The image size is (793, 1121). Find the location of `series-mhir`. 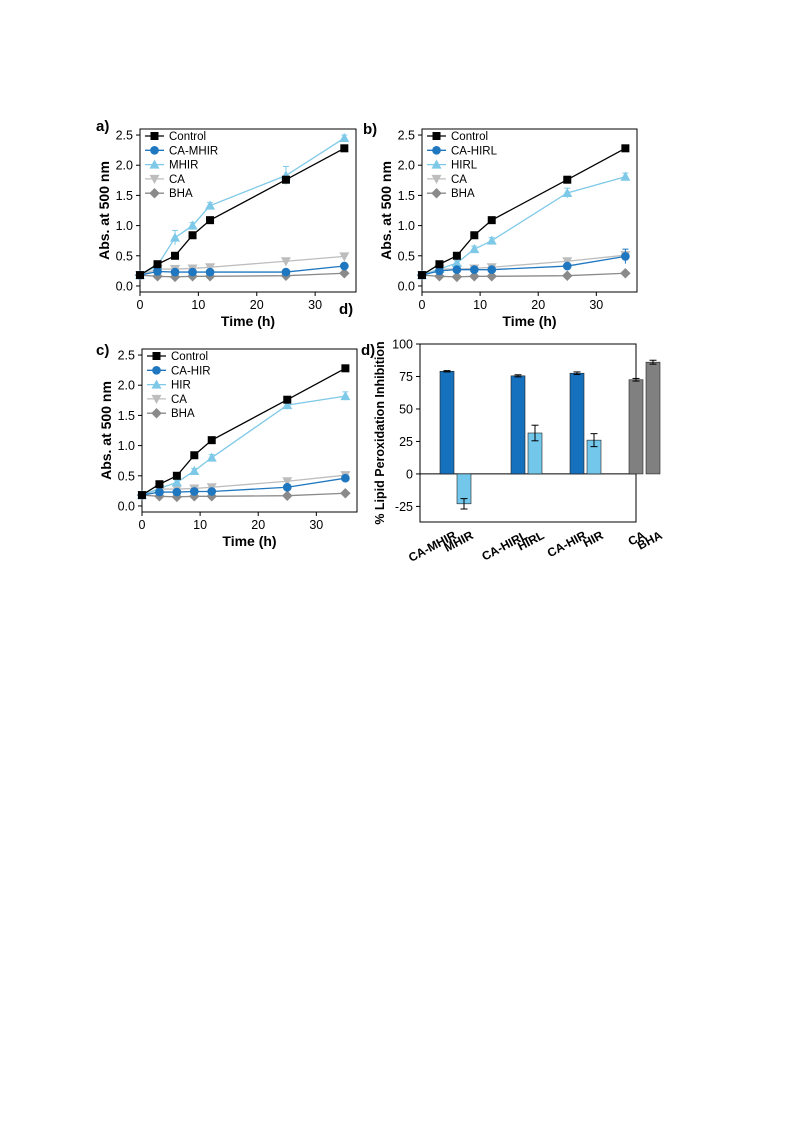

series-mhir is located at coordinates (242, 206).